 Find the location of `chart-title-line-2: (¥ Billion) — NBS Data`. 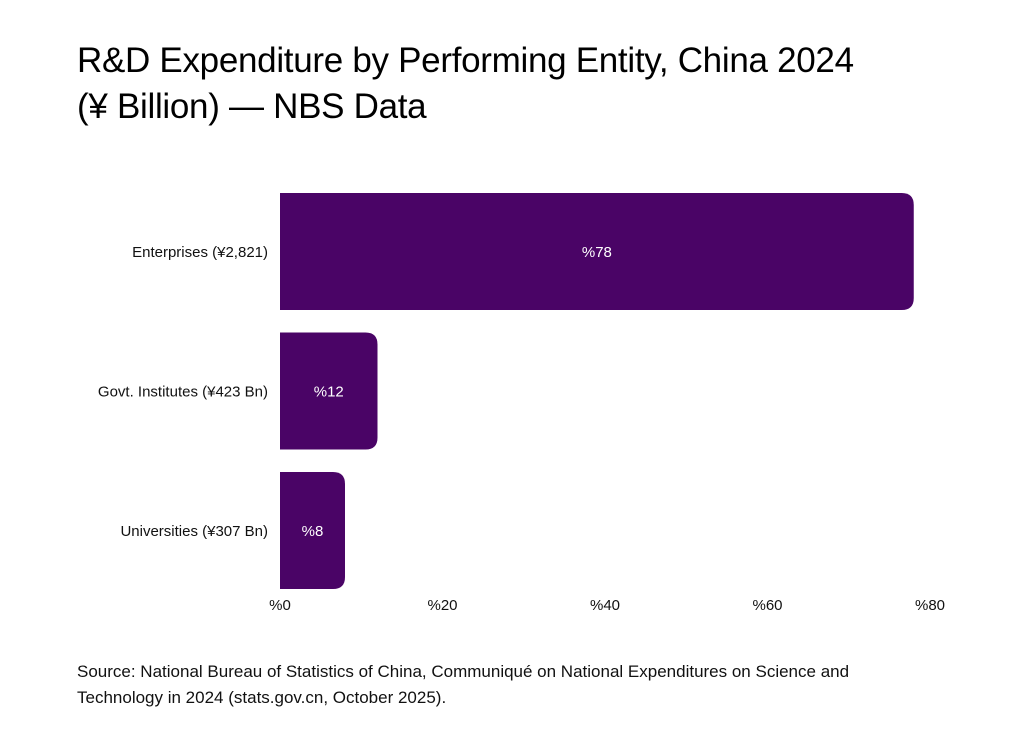

chart-title-line-2: (¥ Billion) — NBS Data is located at coordinates (252, 106).